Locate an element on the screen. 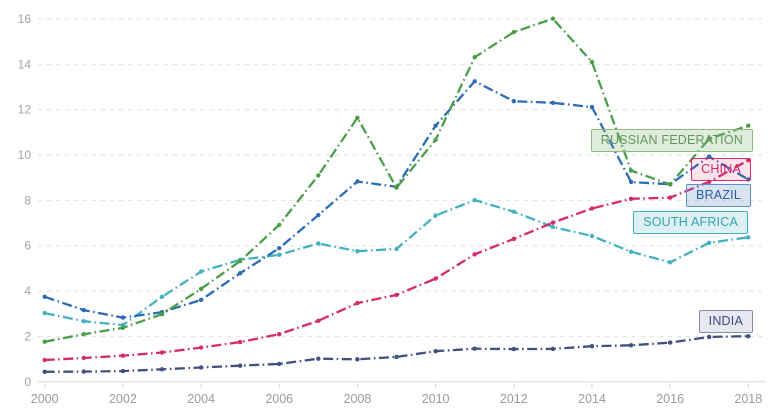 This screenshot has width=769, height=420. series-label-brazil: BRAZIL is located at coordinates (718, 195).